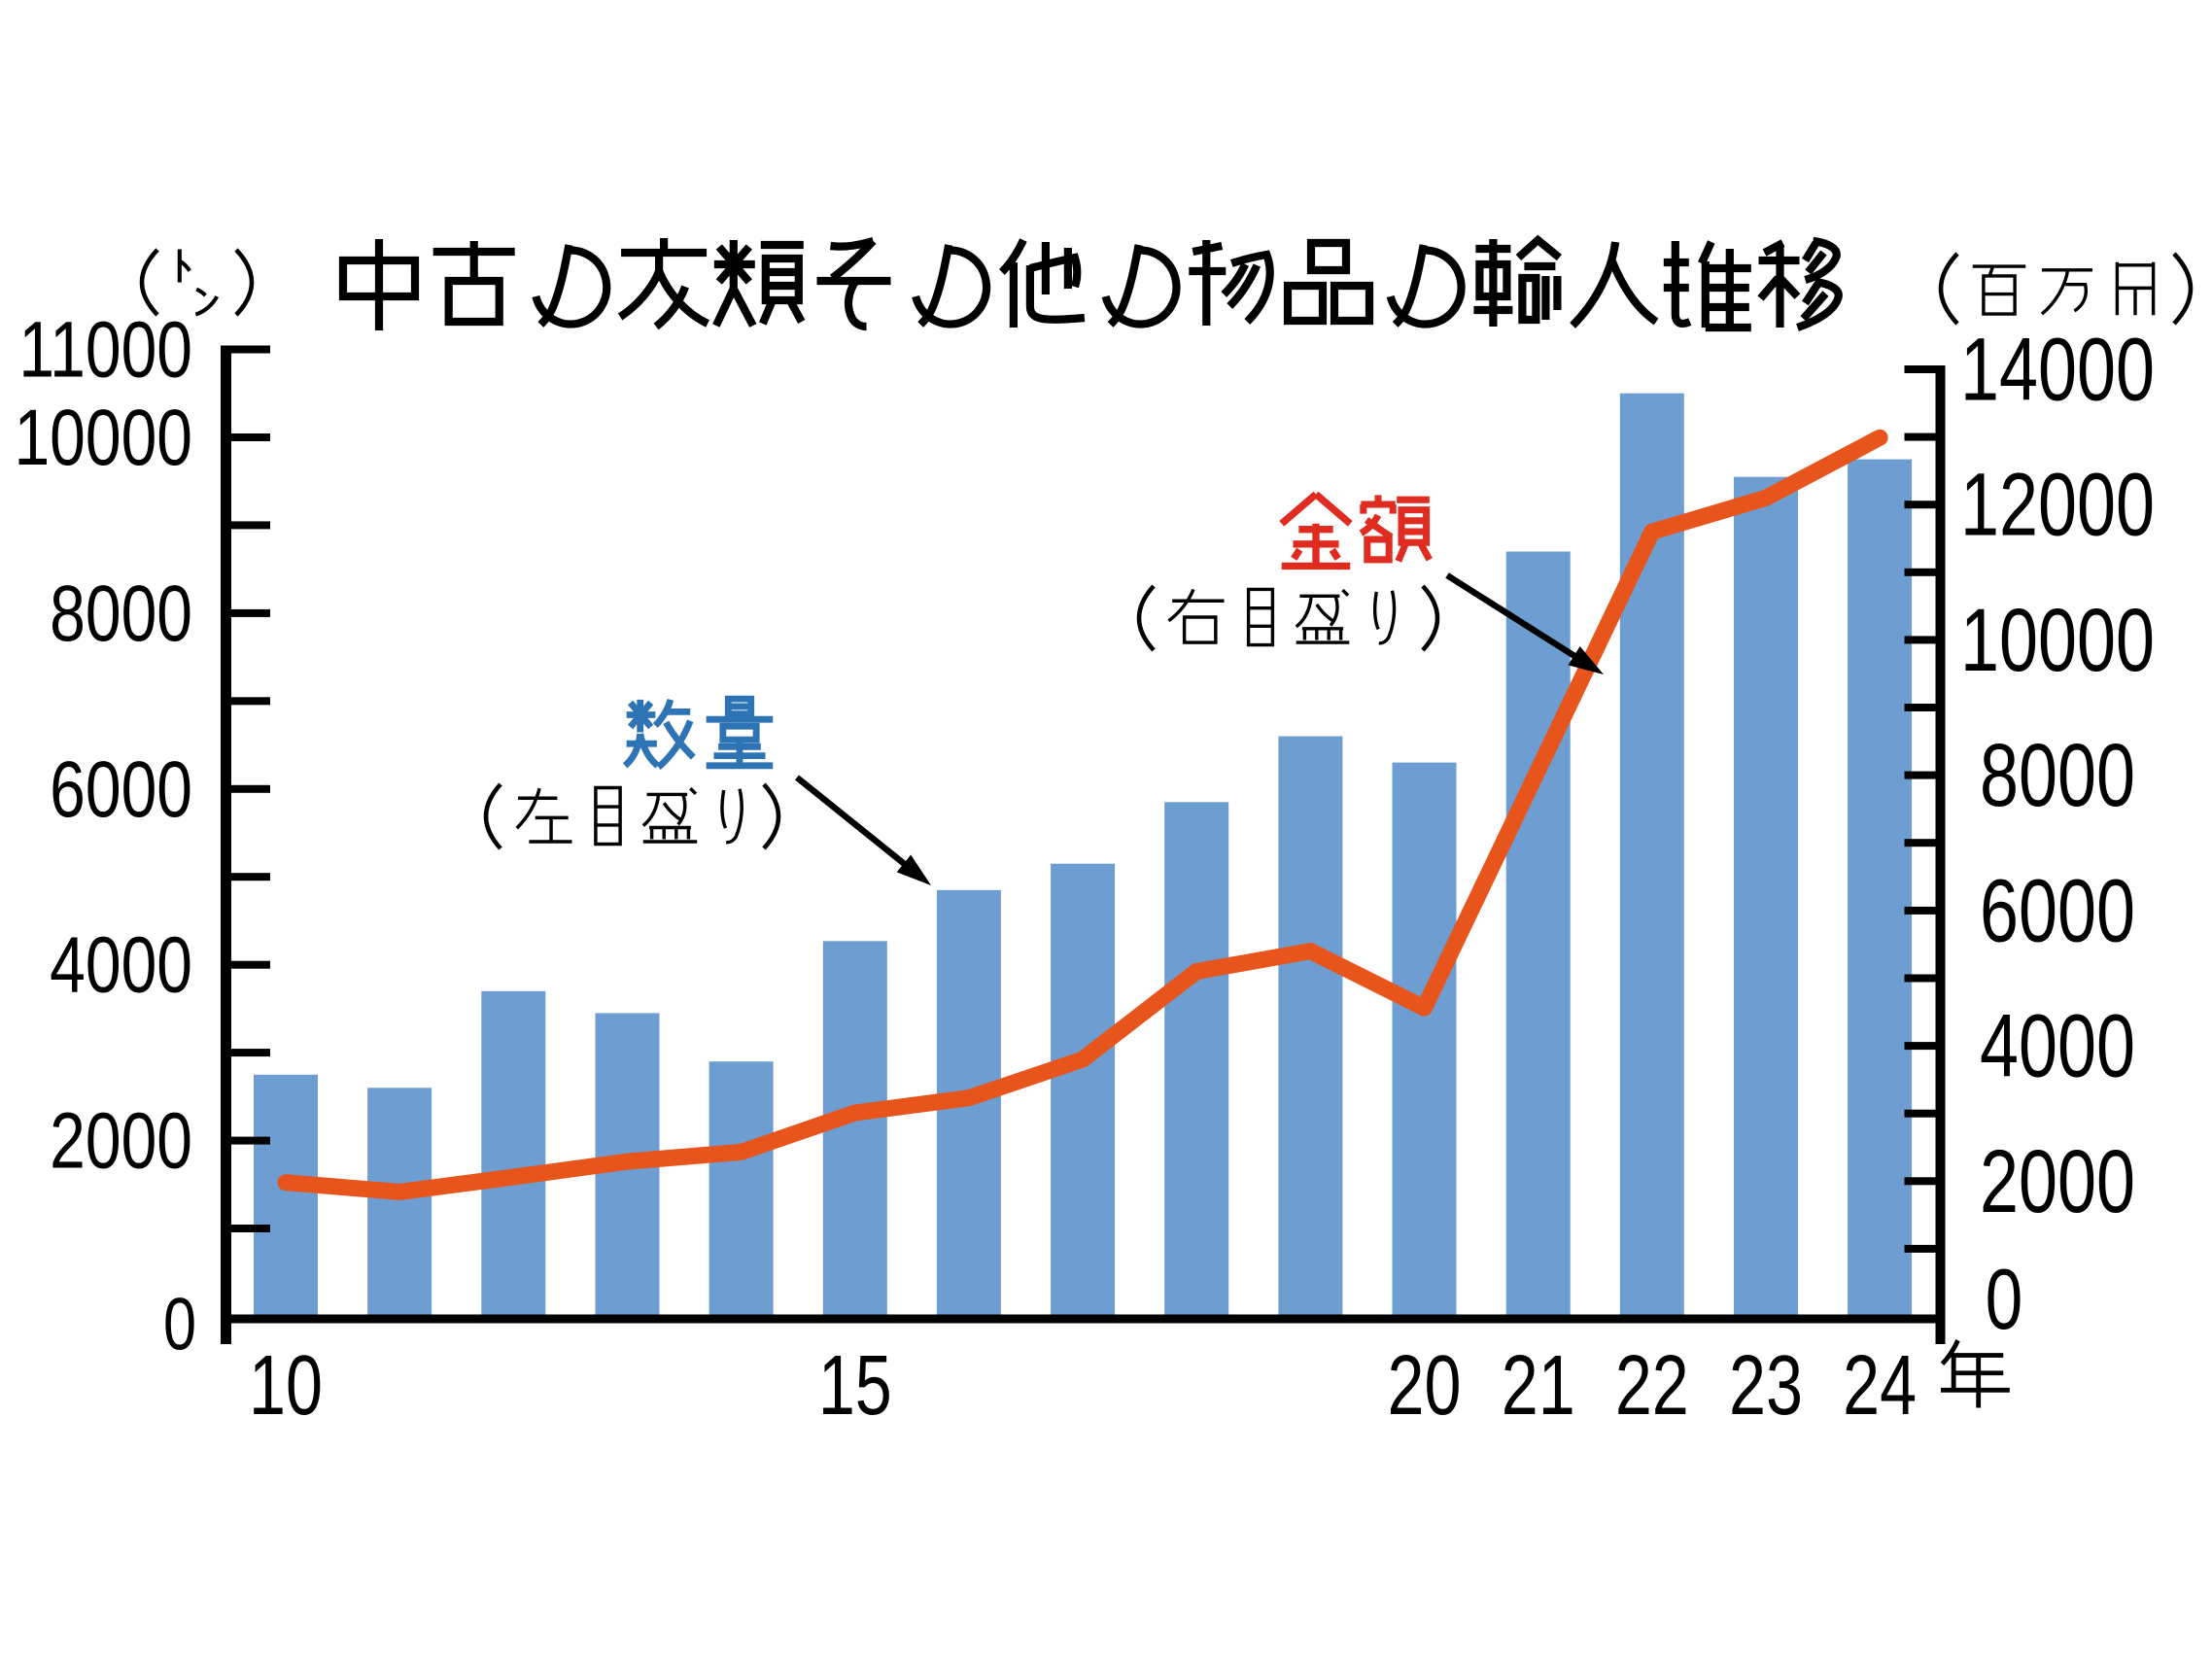  Describe the element at coordinates (855, 1385) in the screenshot. I see `svg-text: 15` at that location.